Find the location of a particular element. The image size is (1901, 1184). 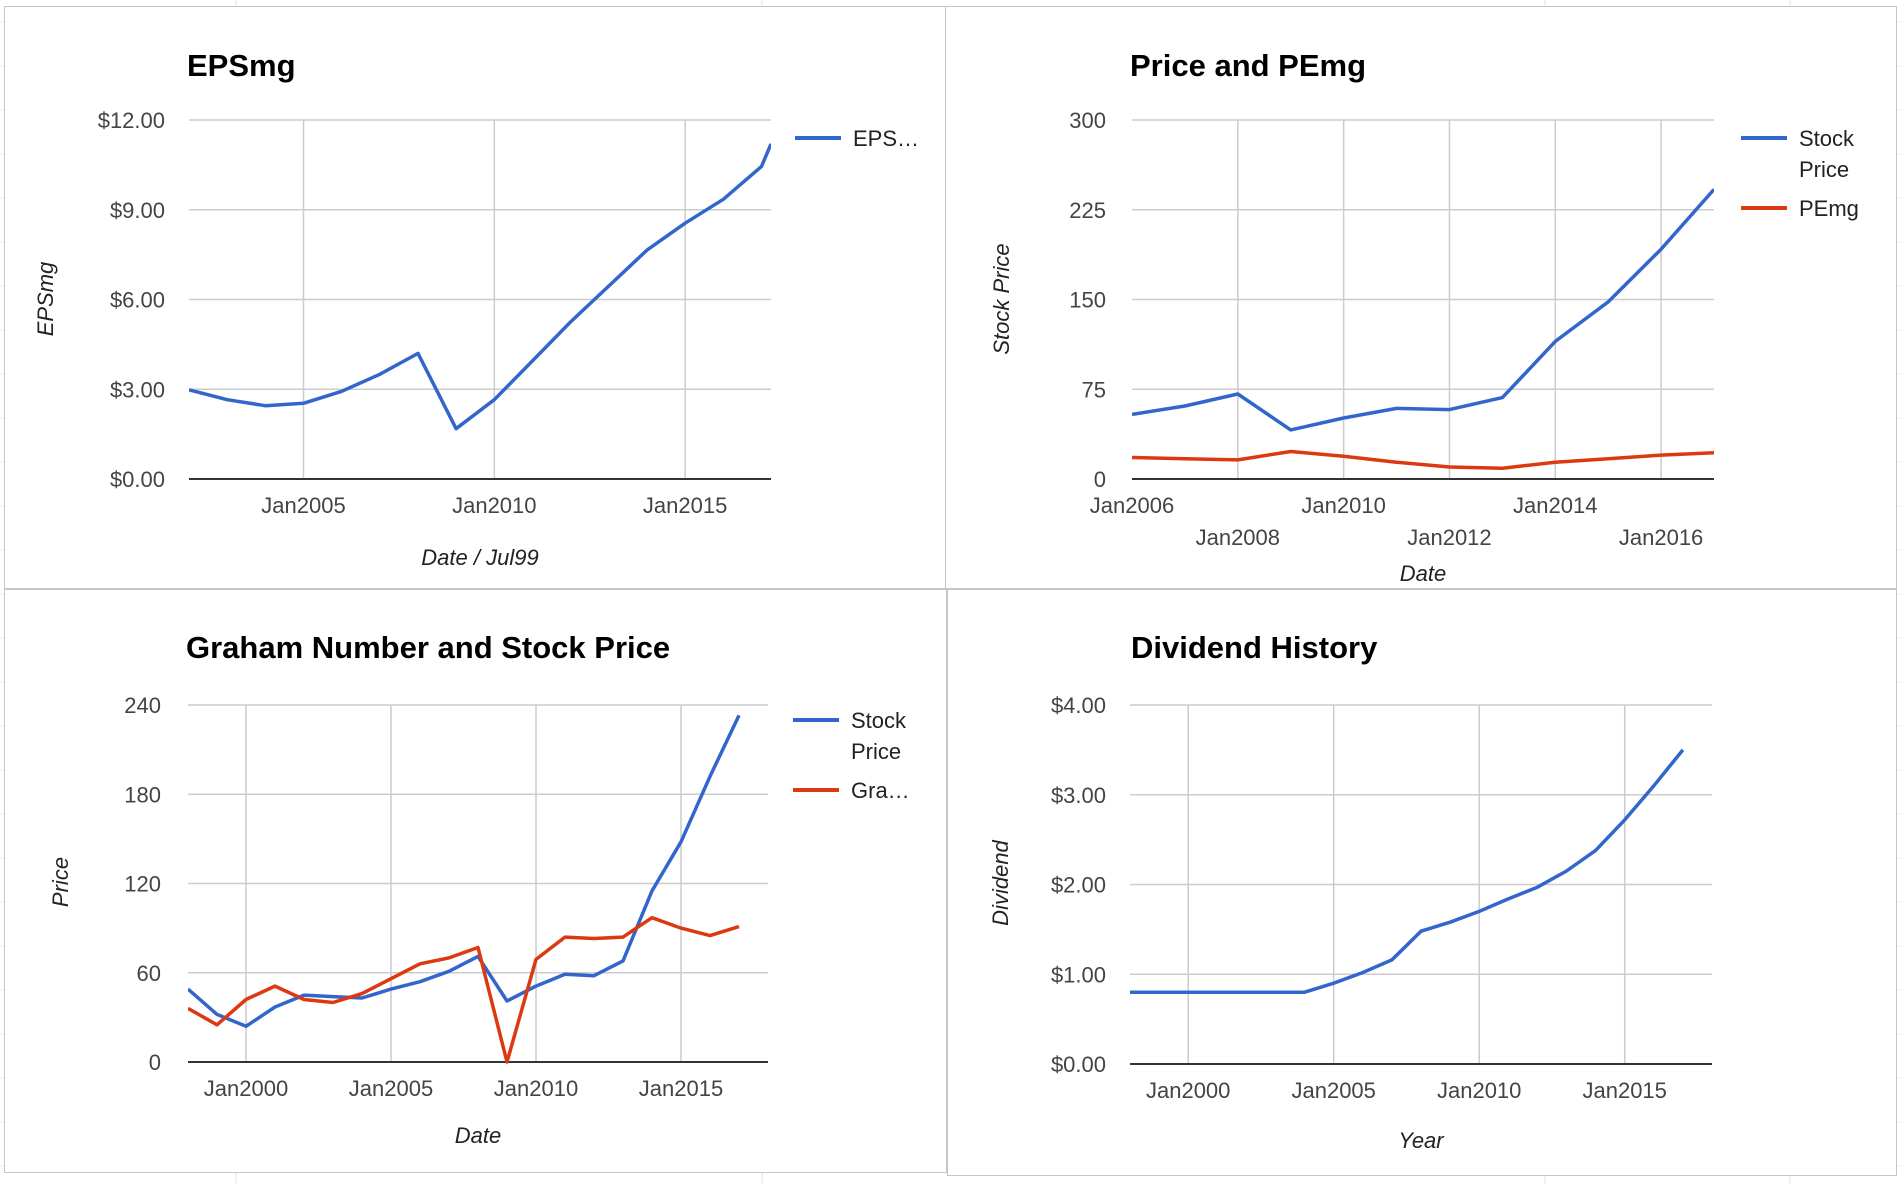

x-tick-label: Jan2012 is located at coordinates (1449, 537).